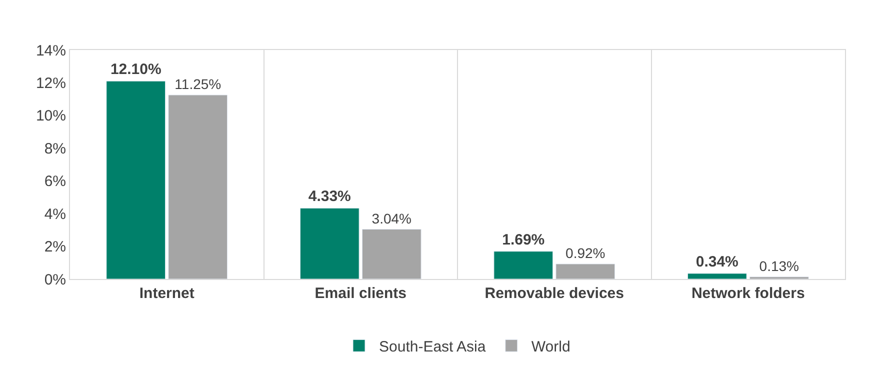 This screenshot has width=870, height=374. What do you see at coordinates (550, 347) in the screenshot?
I see `legend-label: World` at bounding box center [550, 347].